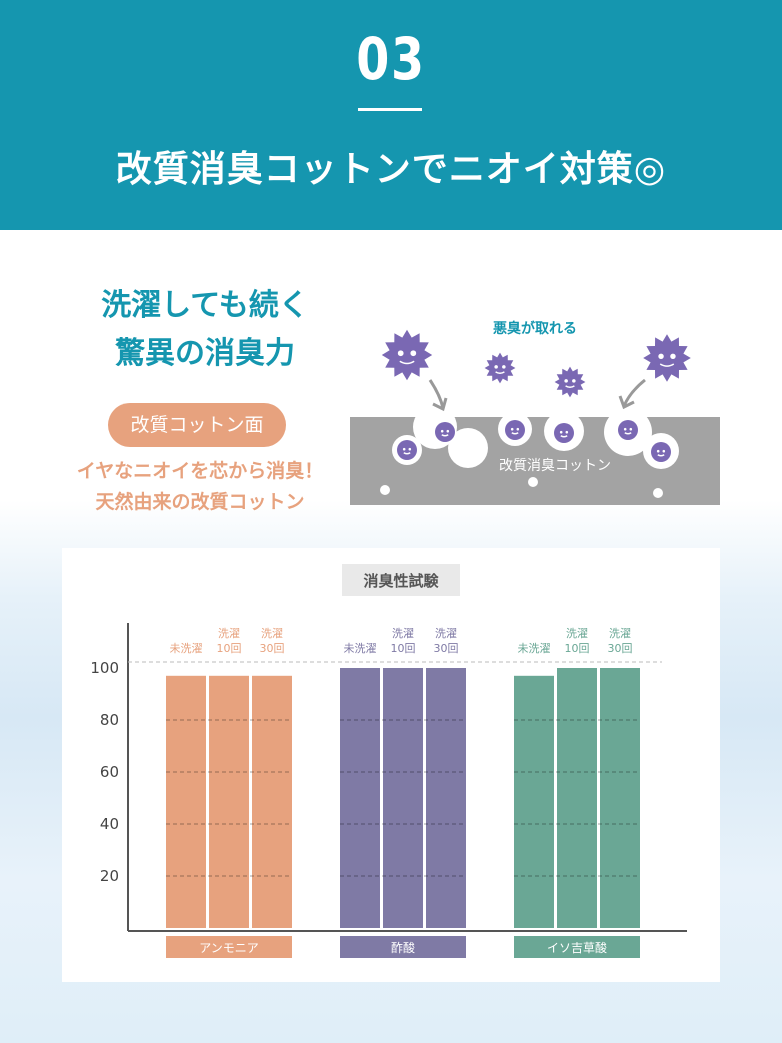 The image size is (782, 1043). What do you see at coordinates (200, 502) in the screenshot?
I see `description-line-2: 天然由来の改質コットン` at bounding box center [200, 502].